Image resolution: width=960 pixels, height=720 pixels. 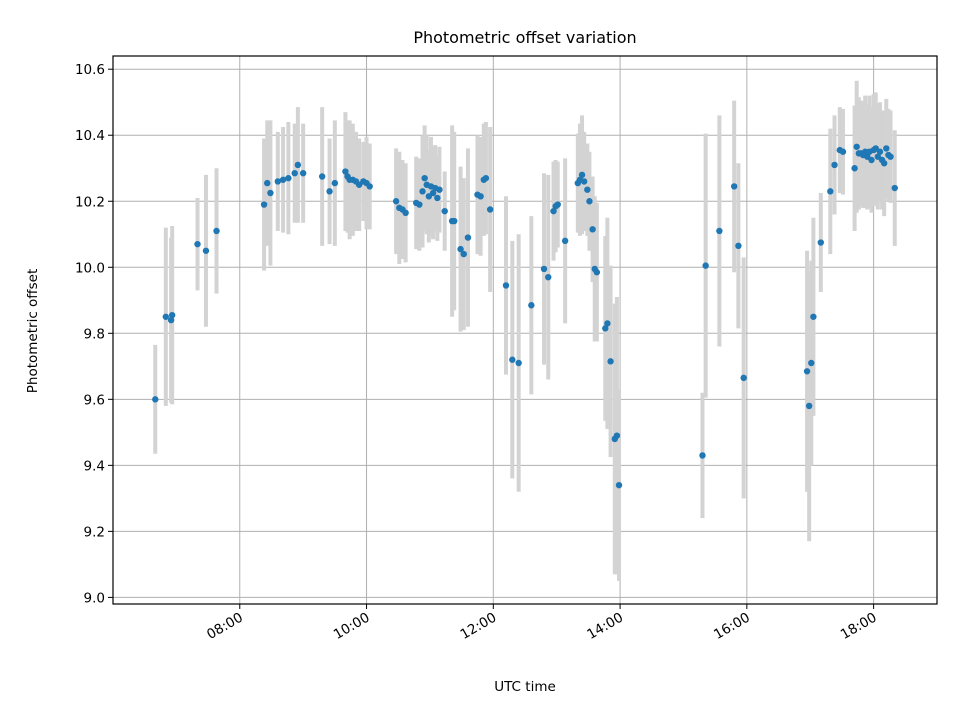 What do you see at coordinates (90, 136) in the screenshot?
I see `y-tick-label: 10.4` at bounding box center [90, 136].